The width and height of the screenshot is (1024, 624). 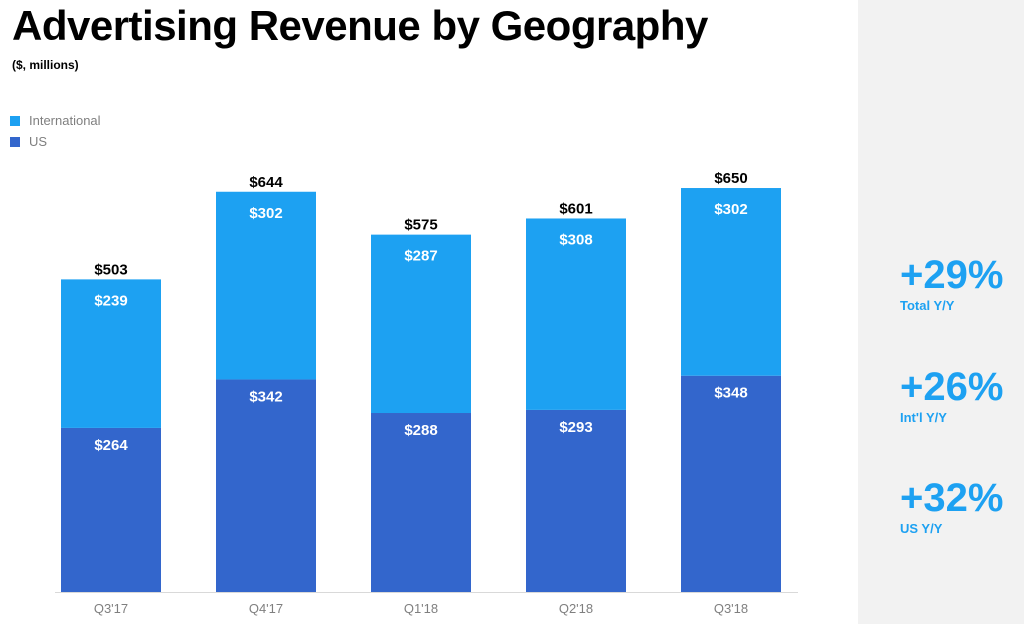 What do you see at coordinates (15, 121) in the screenshot?
I see `legend-swatch-international` at bounding box center [15, 121].